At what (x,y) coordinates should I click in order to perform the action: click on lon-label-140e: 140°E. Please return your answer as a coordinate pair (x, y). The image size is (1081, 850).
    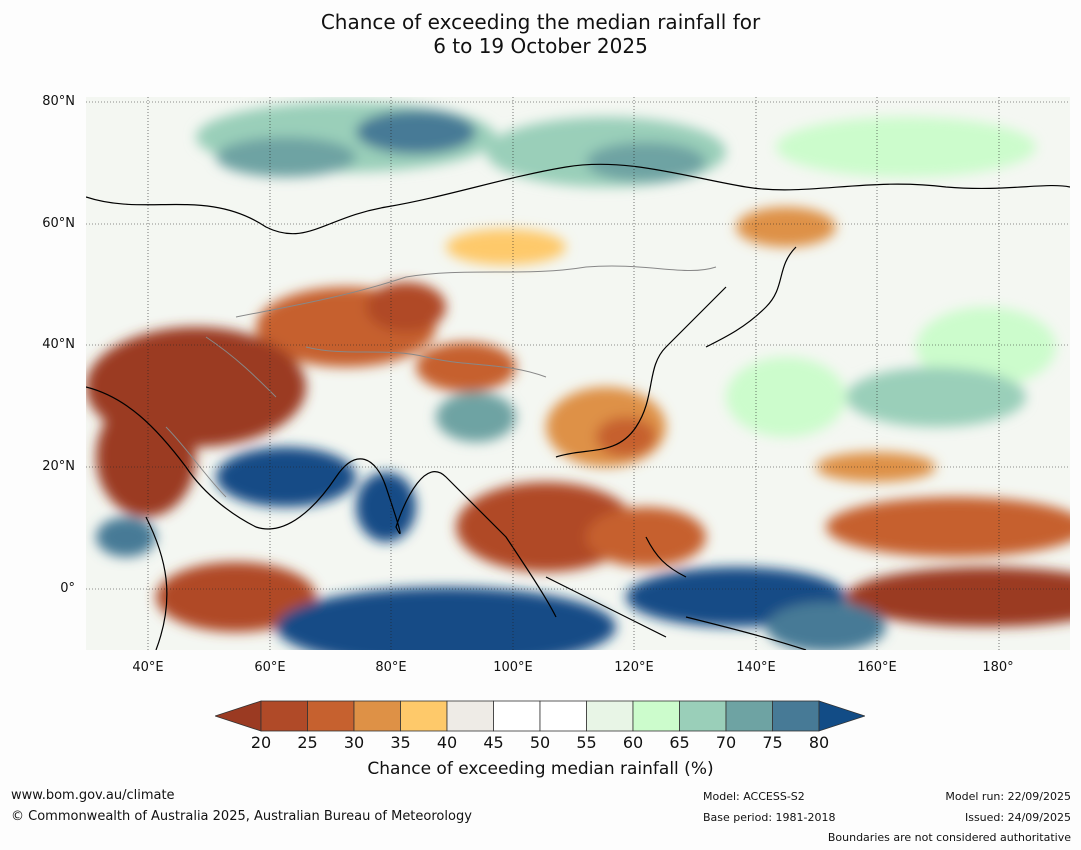
    Looking at the image, I should click on (756, 667).